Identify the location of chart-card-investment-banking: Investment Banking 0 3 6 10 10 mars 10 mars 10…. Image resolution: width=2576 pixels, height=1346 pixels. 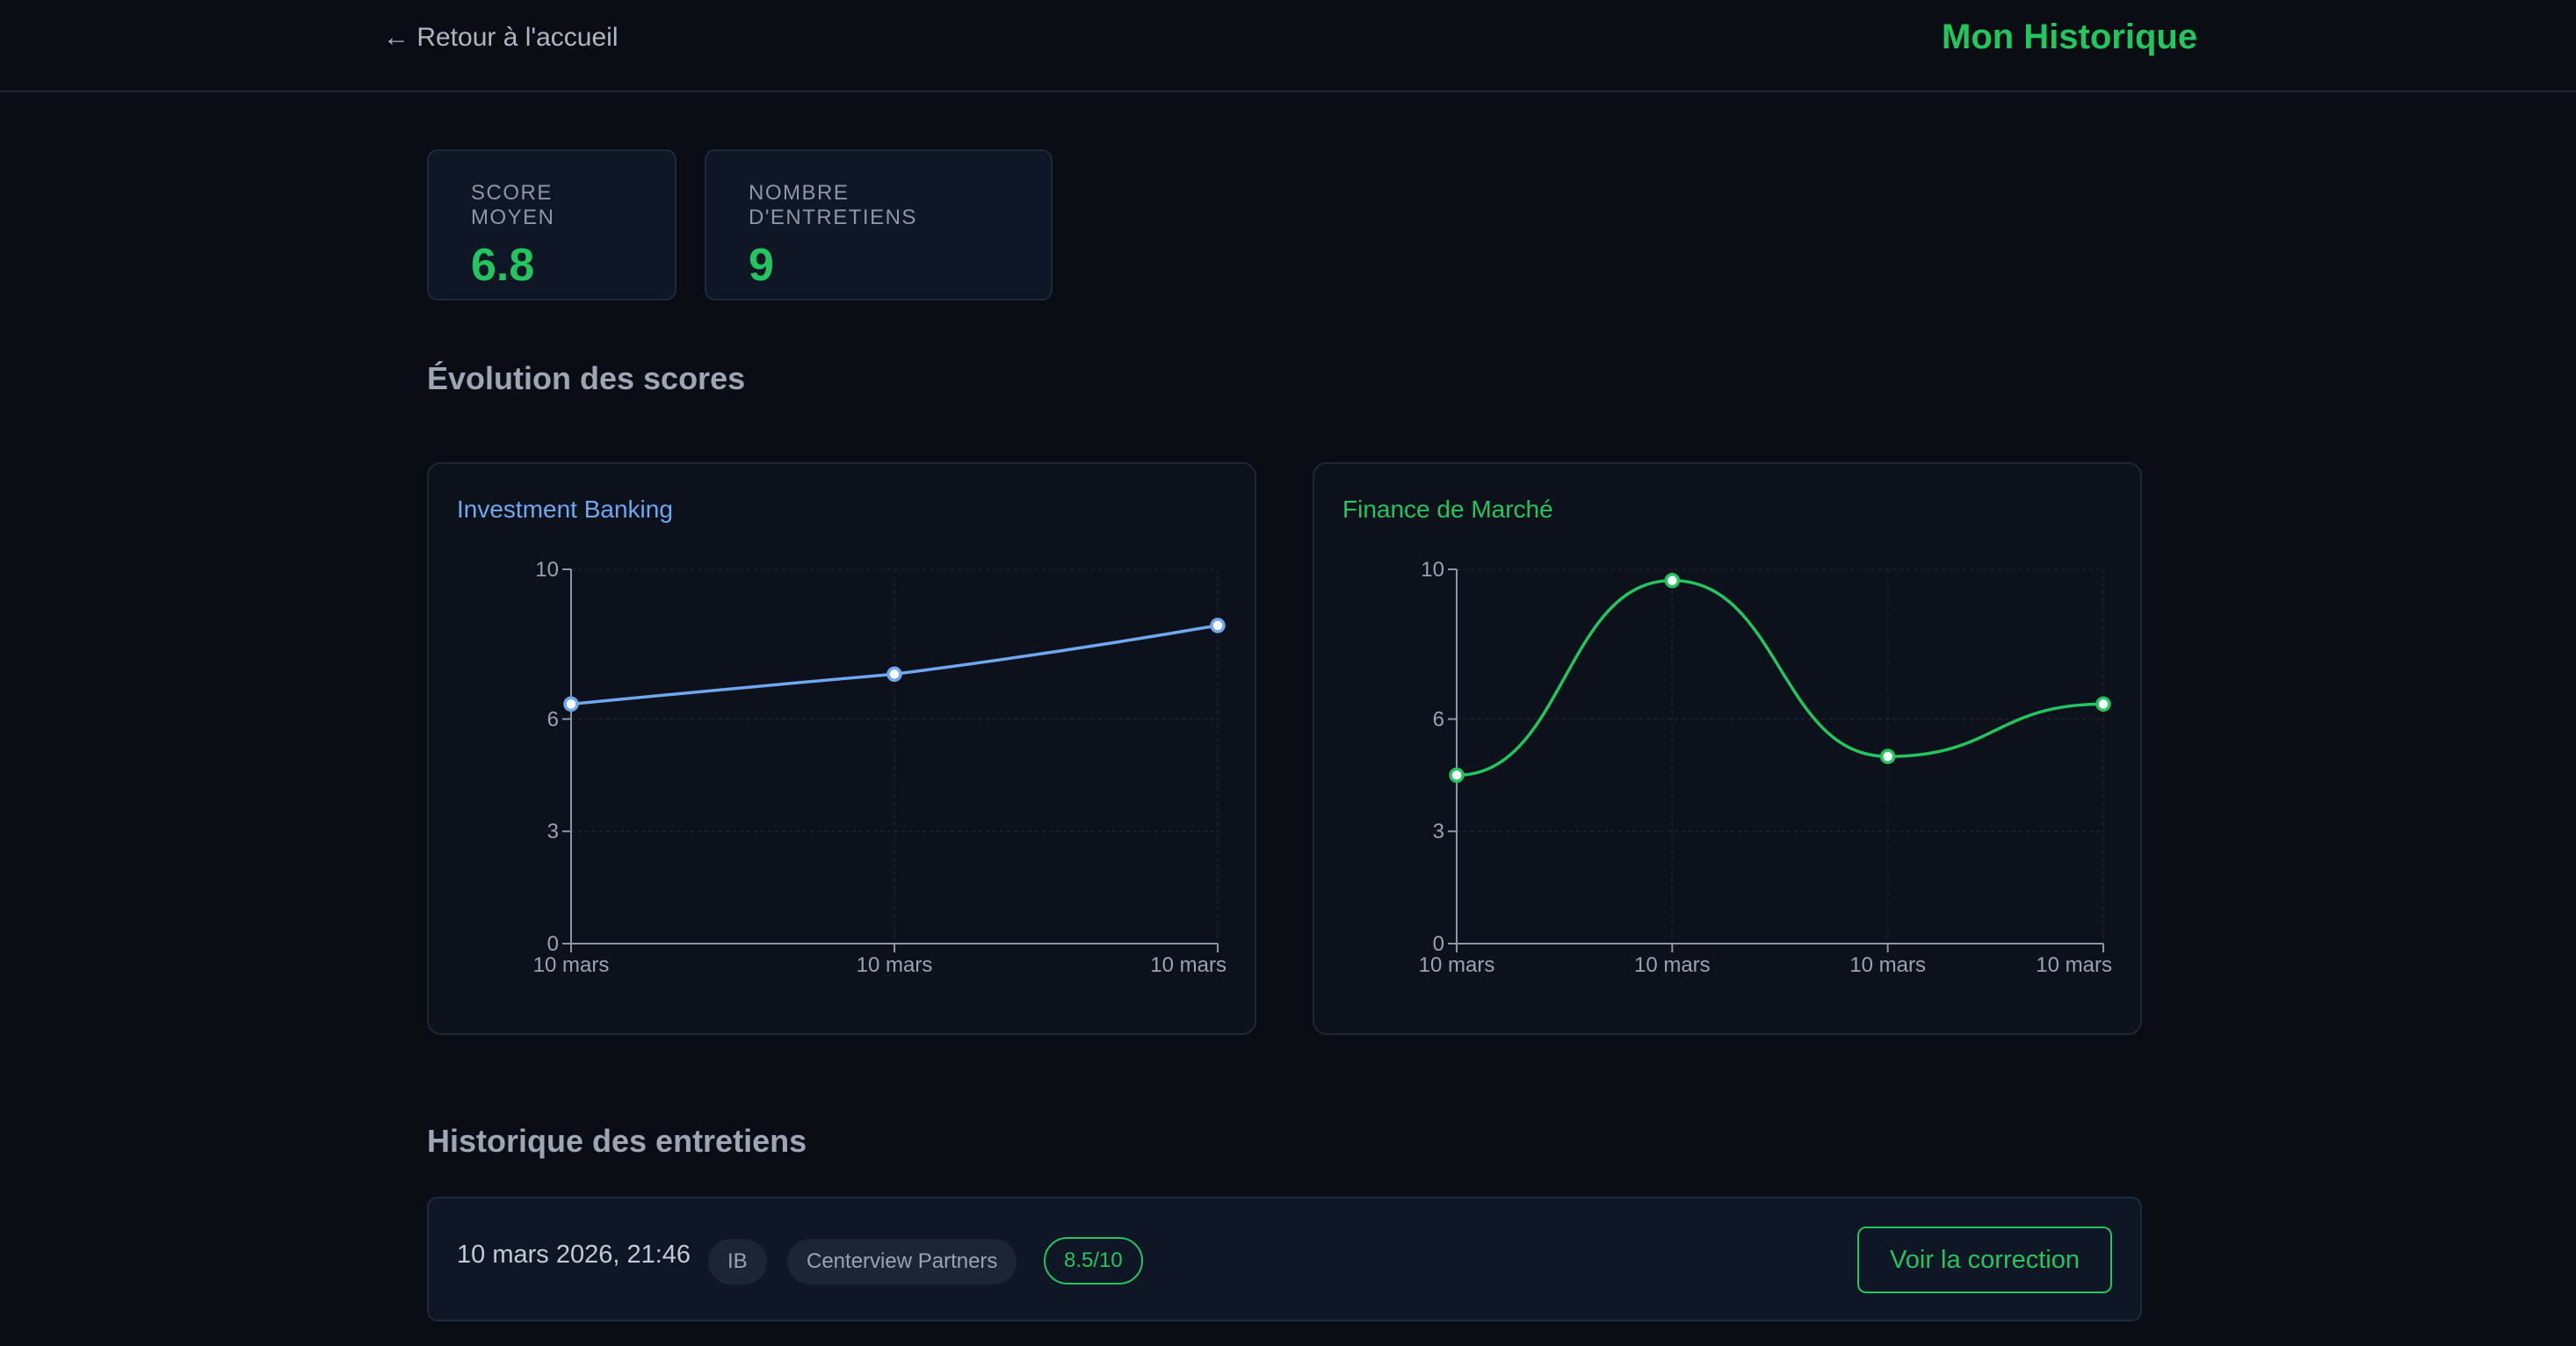
(841, 748).